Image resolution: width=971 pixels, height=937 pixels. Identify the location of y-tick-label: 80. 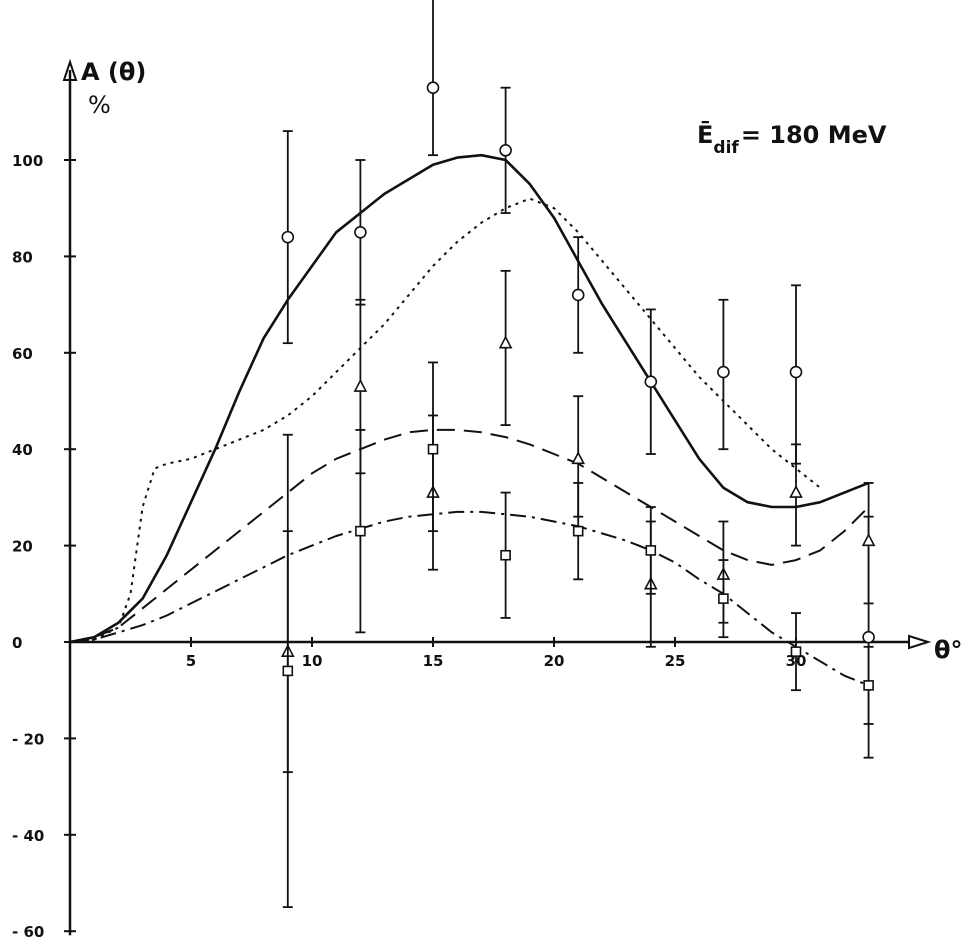
(22, 257).